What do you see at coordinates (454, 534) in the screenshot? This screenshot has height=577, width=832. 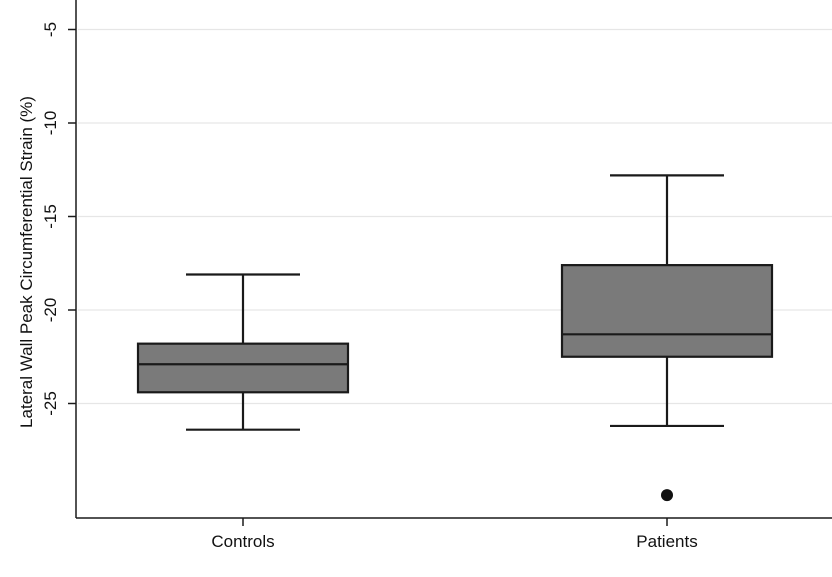 I see `x-axis-ticks: Controls Patients` at bounding box center [454, 534].